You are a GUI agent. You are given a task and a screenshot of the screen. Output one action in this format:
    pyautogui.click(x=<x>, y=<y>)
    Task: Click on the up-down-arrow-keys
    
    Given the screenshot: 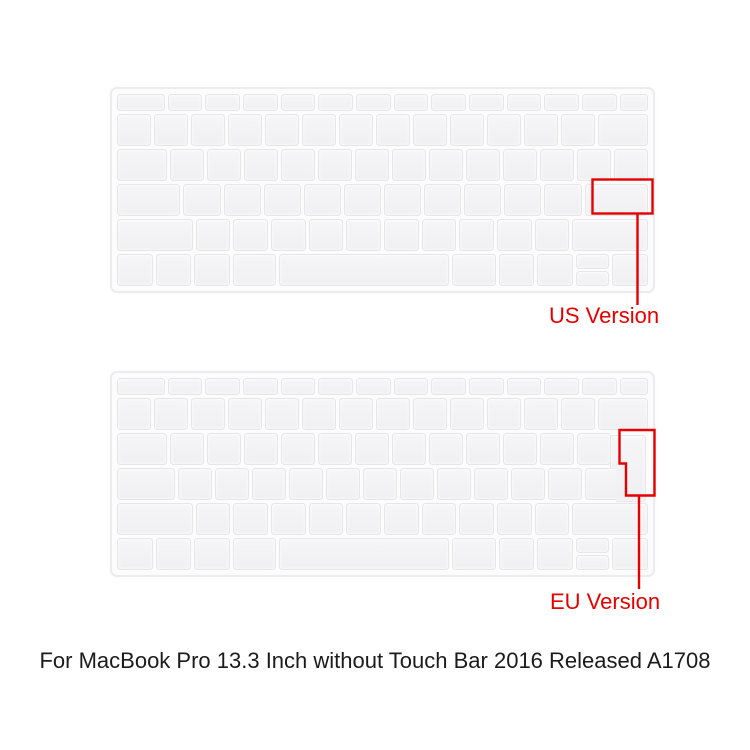 What is the action you would take?
    pyautogui.click(x=592, y=270)
    